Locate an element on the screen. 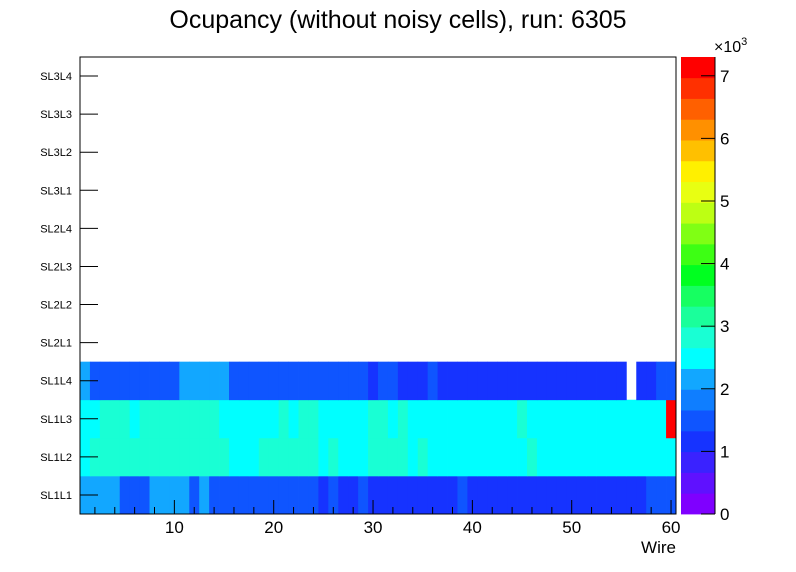 This screenshot has height=572, width=796. y-tick-label: SL2L3 is located at coordinates (56, 267).